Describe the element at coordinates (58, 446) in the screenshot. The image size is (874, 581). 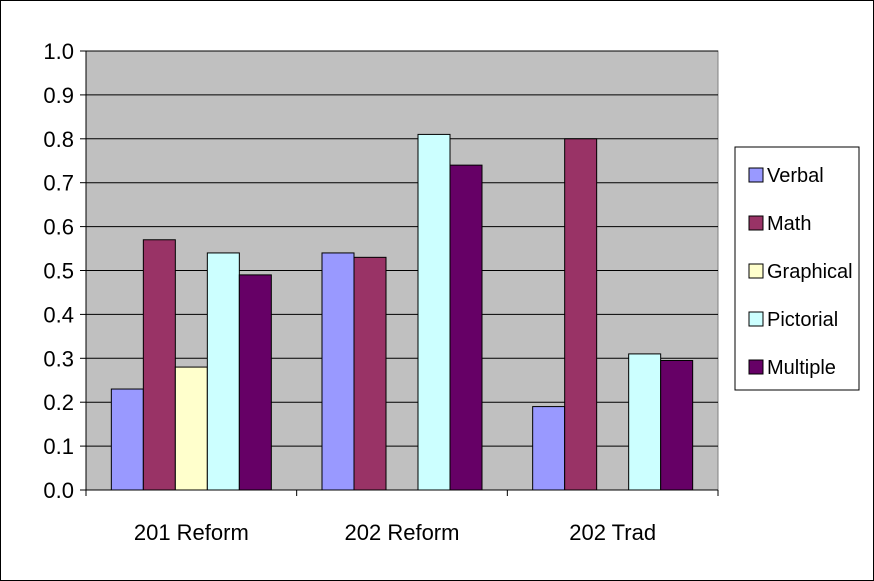
I see `y-tick-label: 0.1` at that location.